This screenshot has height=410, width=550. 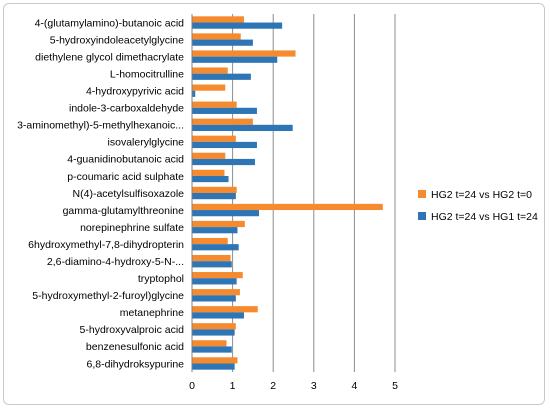 I want to click on category-label: 4-(glutamylamino)-butanoic acid, so click(x=110, y=23).